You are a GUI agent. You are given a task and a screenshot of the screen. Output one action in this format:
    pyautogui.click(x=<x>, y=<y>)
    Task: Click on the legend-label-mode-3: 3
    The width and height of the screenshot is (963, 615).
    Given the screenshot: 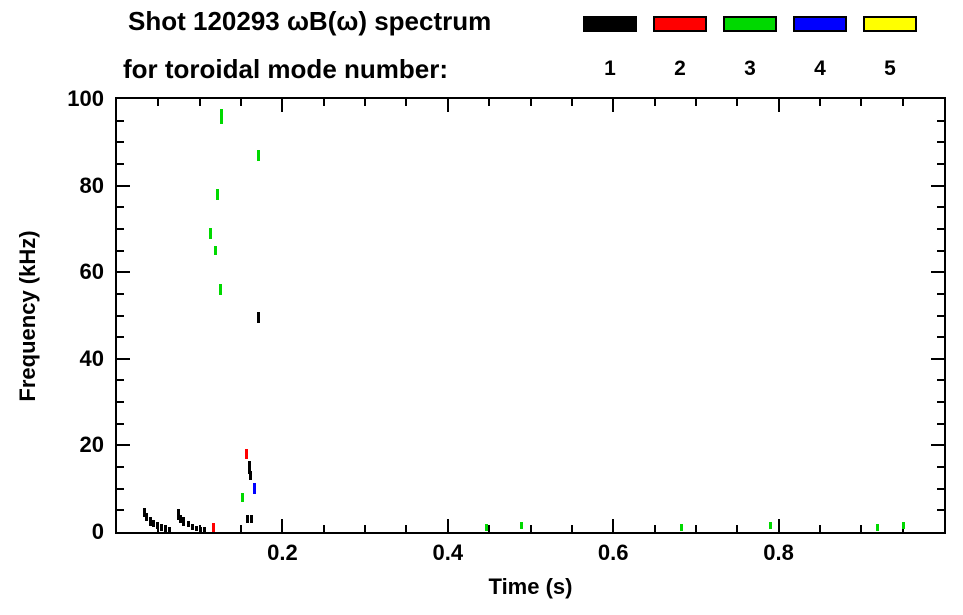 What is the action you would take?
    pyautogui.click(x=750, y=68)
    